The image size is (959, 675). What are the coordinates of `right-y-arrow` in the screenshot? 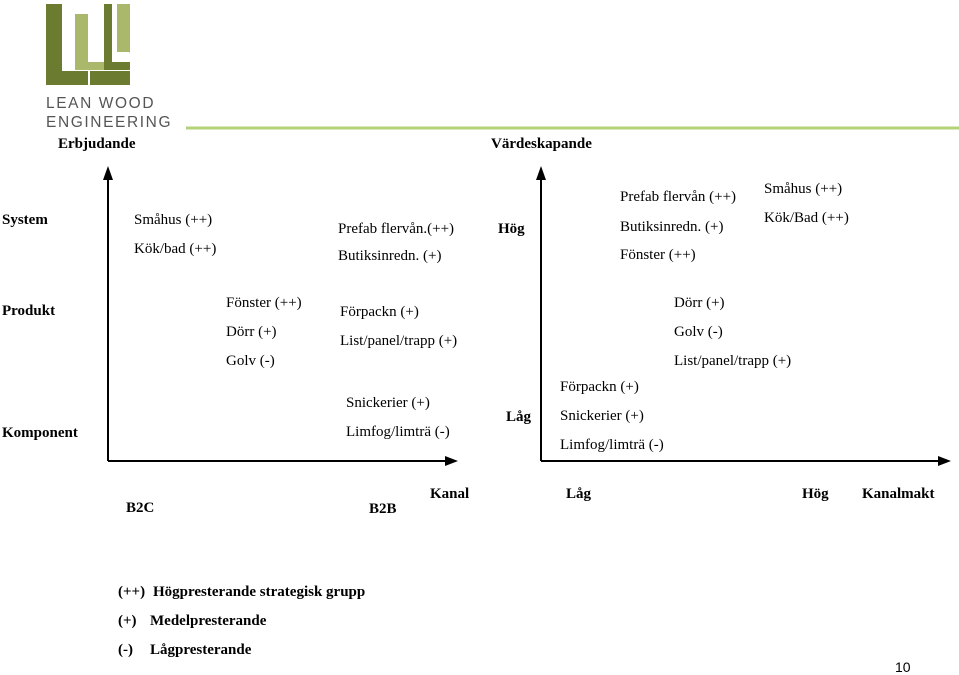 It's located at (541, 173).